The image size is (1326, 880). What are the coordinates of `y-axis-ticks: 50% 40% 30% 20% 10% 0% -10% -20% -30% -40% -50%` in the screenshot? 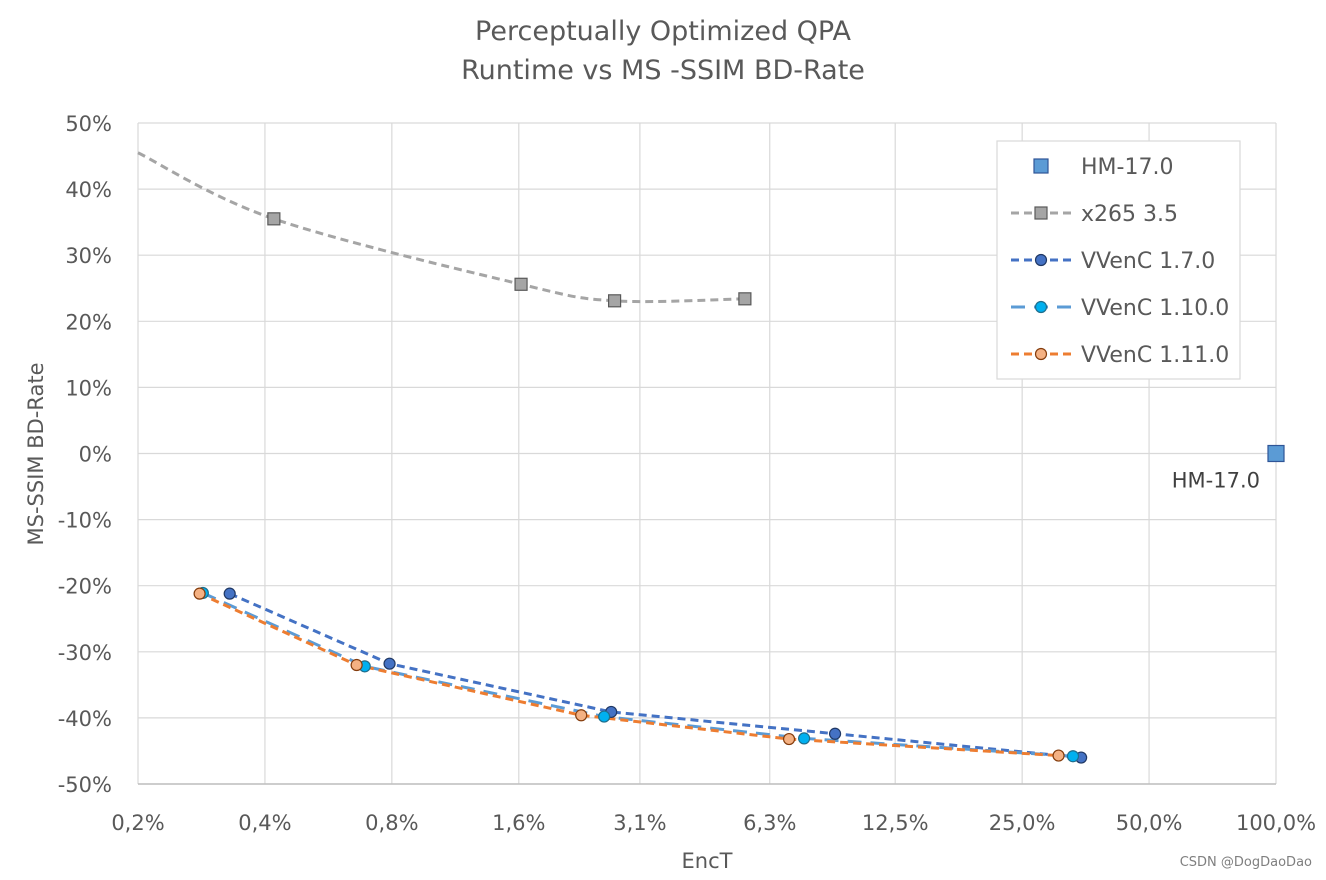 It's located at (85, 454).